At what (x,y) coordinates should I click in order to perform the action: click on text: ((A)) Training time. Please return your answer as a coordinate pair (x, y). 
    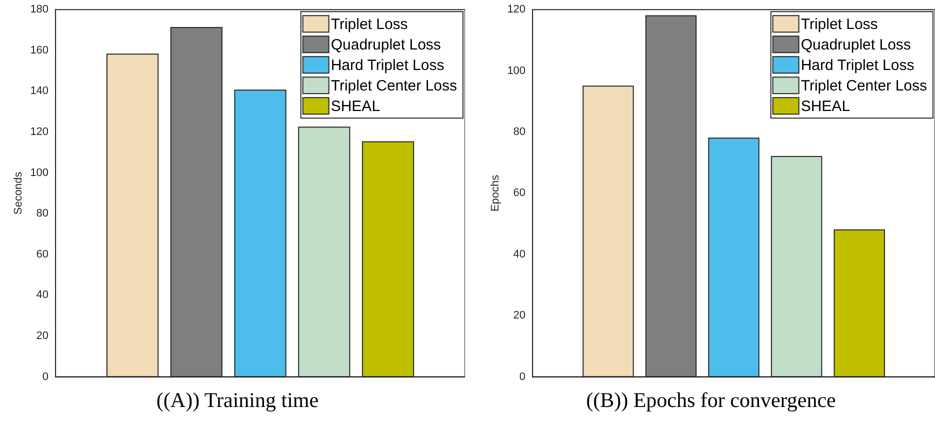
    Looking at the image, I should click on (237, 400).